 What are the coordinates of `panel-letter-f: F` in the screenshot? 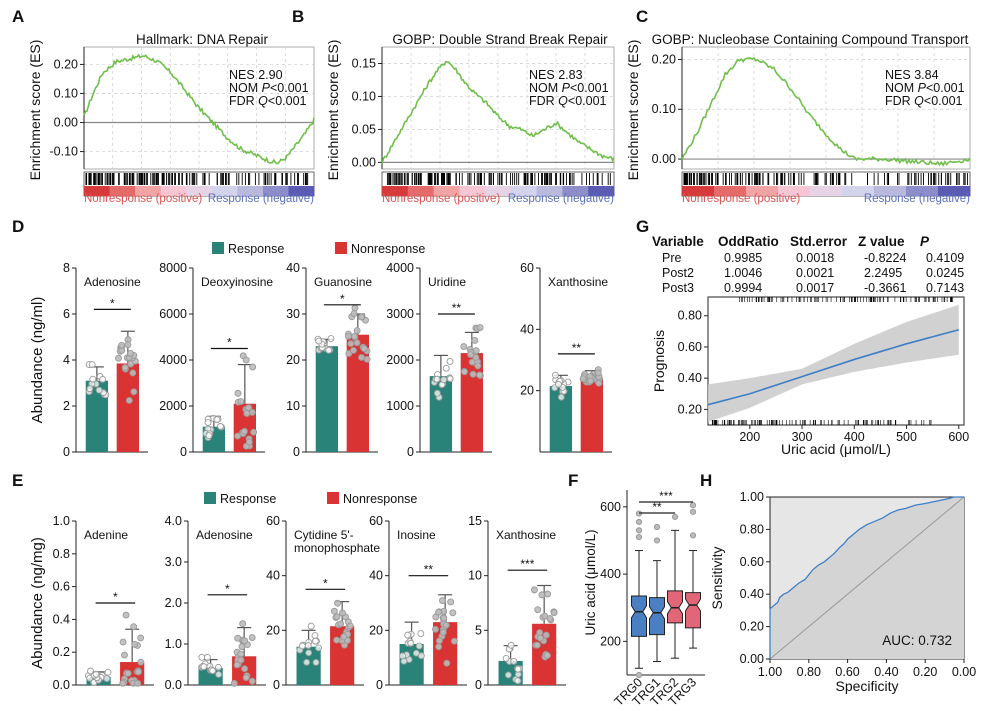 It's located at (573, 480).